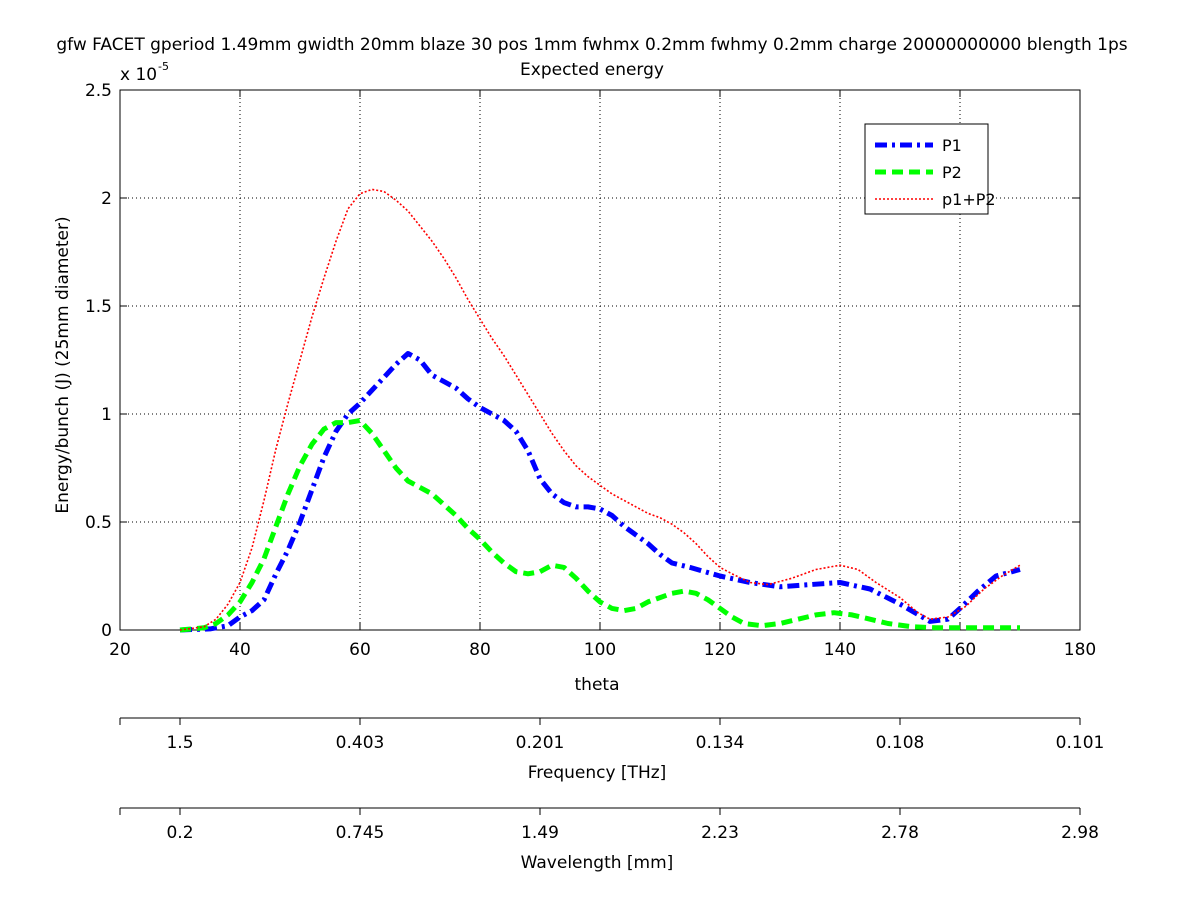  Describe the element at coordinates (480, 650) in the screenshot. I see `x-tick-label: 80` at that location.